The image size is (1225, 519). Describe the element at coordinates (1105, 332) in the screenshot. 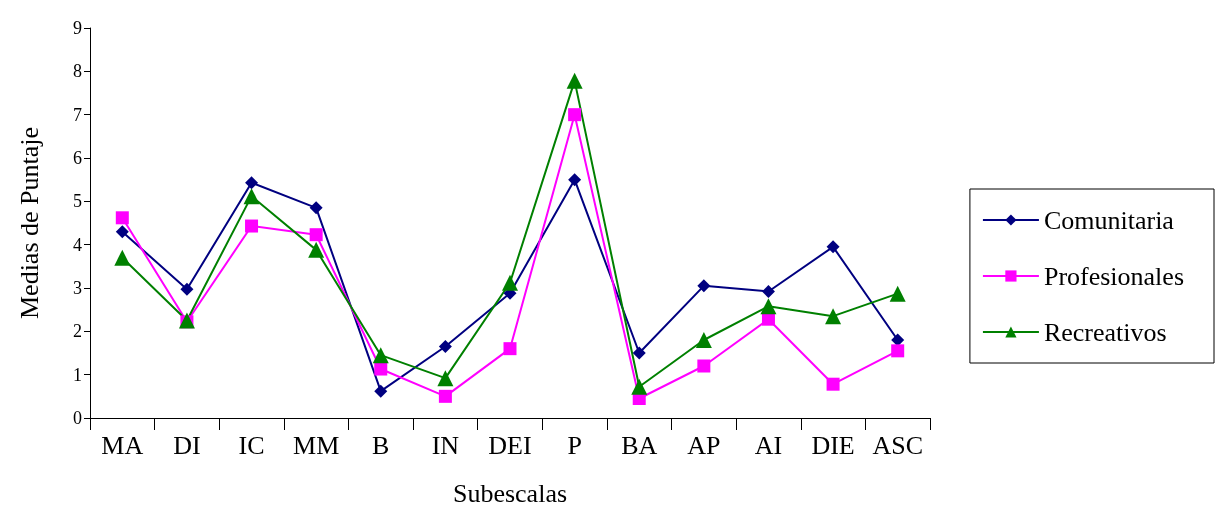

I see `legend-label: Recreativos` at that location.